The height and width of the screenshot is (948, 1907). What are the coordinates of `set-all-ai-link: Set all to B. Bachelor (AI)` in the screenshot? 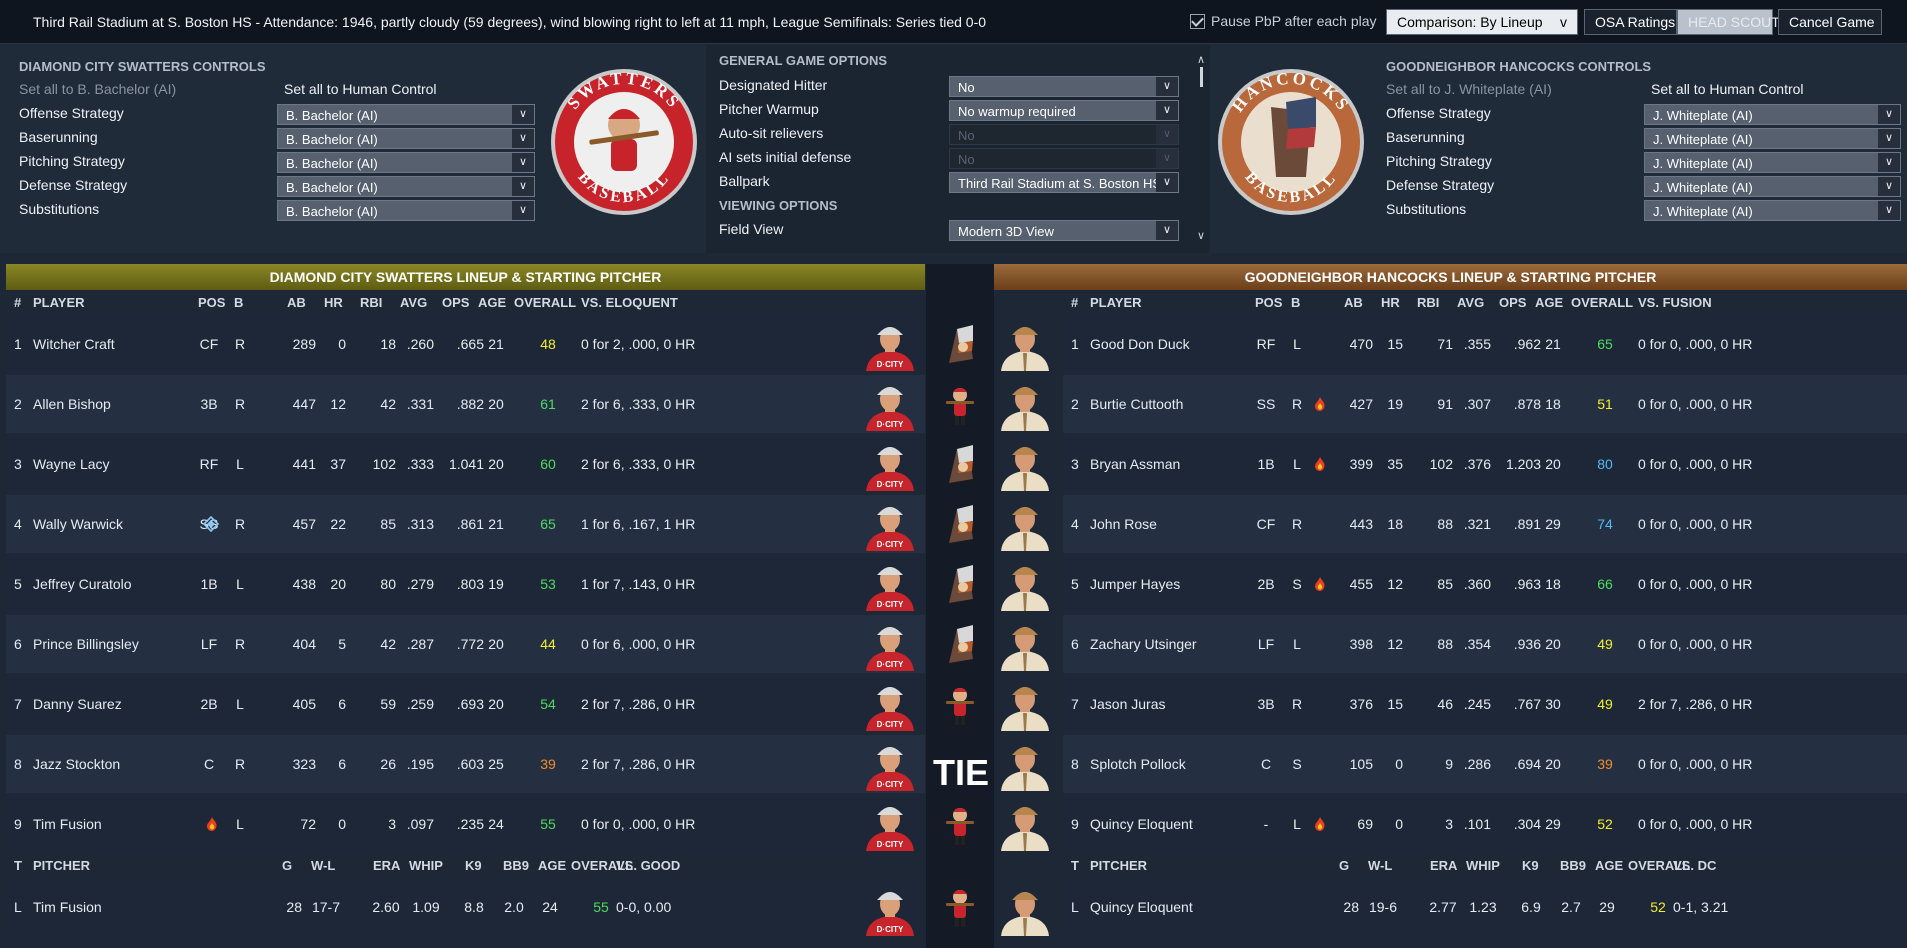 It's located at (98, 89).